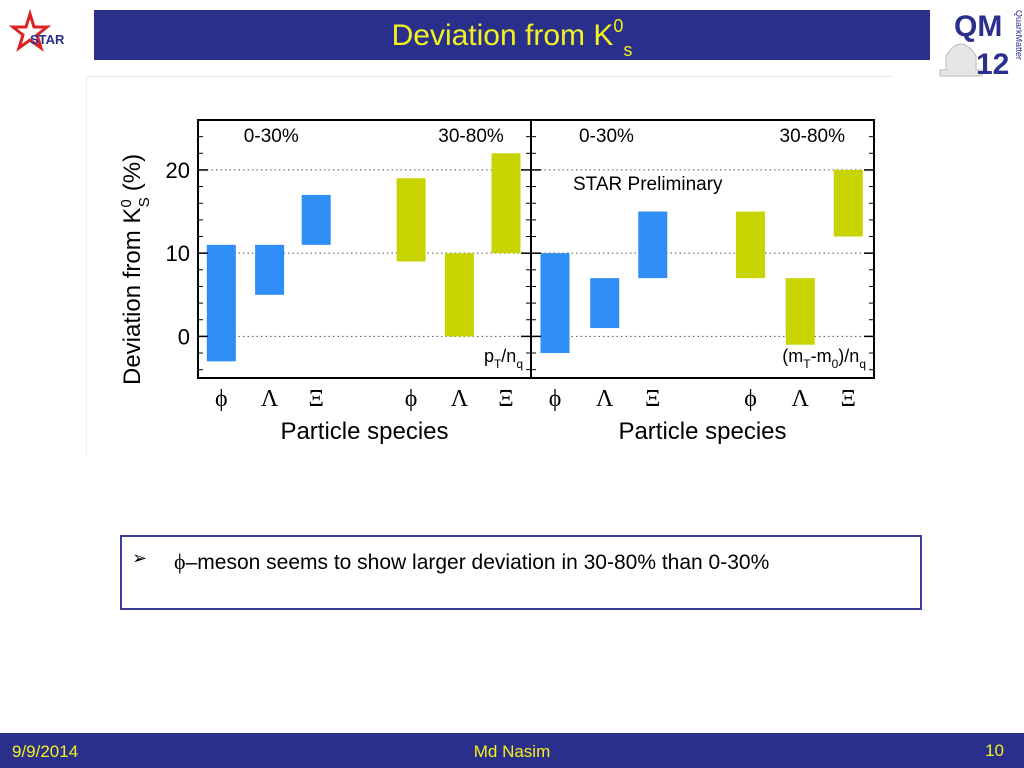 This screenshot has width=1024, height=768. I want to click on scaling-label-part: 0, so click(835, 364).